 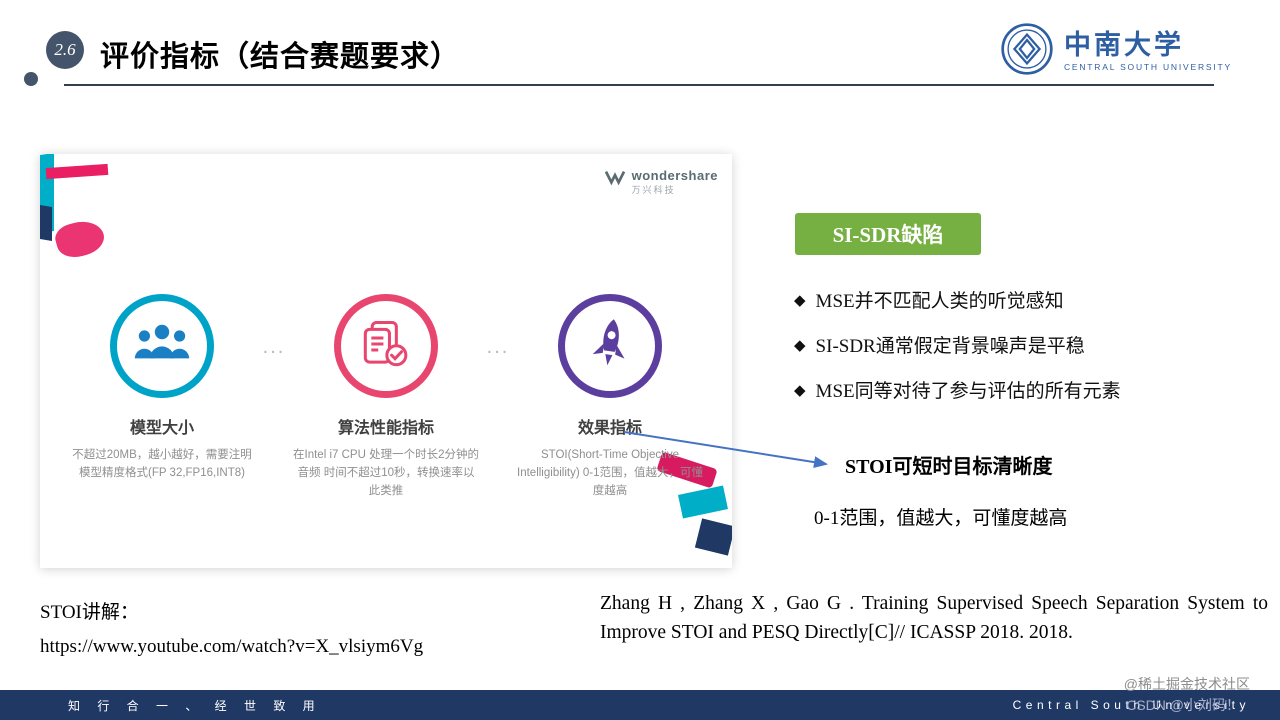 What do you see at coordinates (1183, 705) in the screenshot?
I see `watermark-csdn: CSDN @小刘码！` at bounding box center [1183, 705].